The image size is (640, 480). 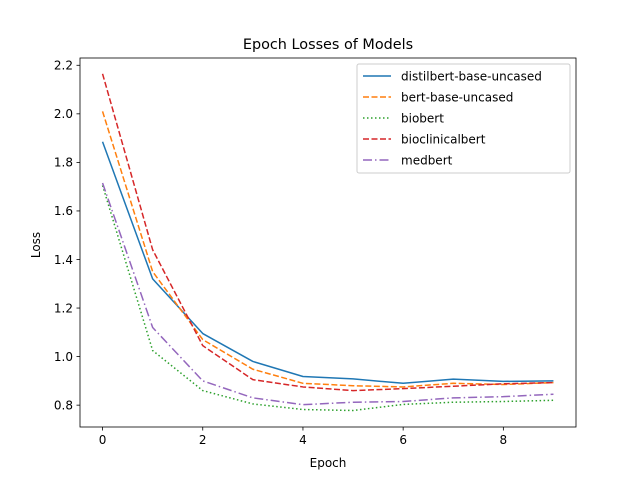 What do you see at coordinates (63, 405) in the screenshot?
I see `y-tick-label: 0.8` at bounding box center [63, 405].